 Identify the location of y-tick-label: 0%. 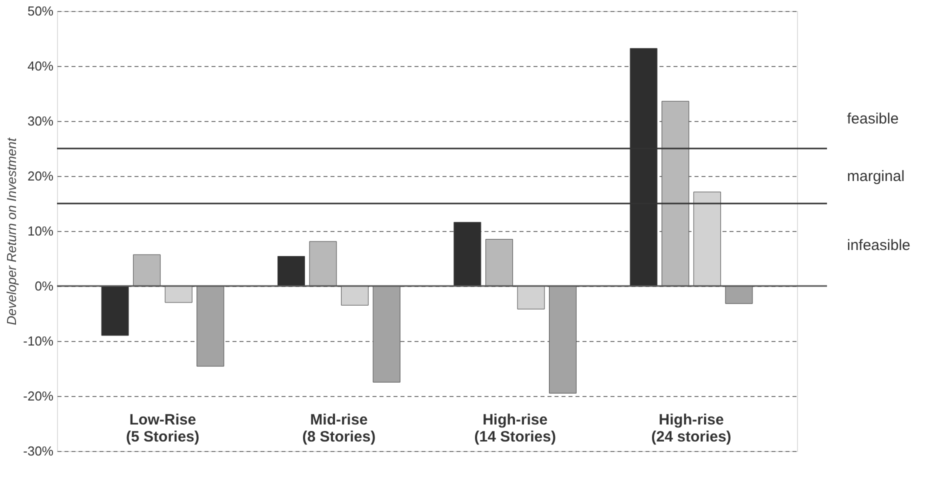
(44, 286).